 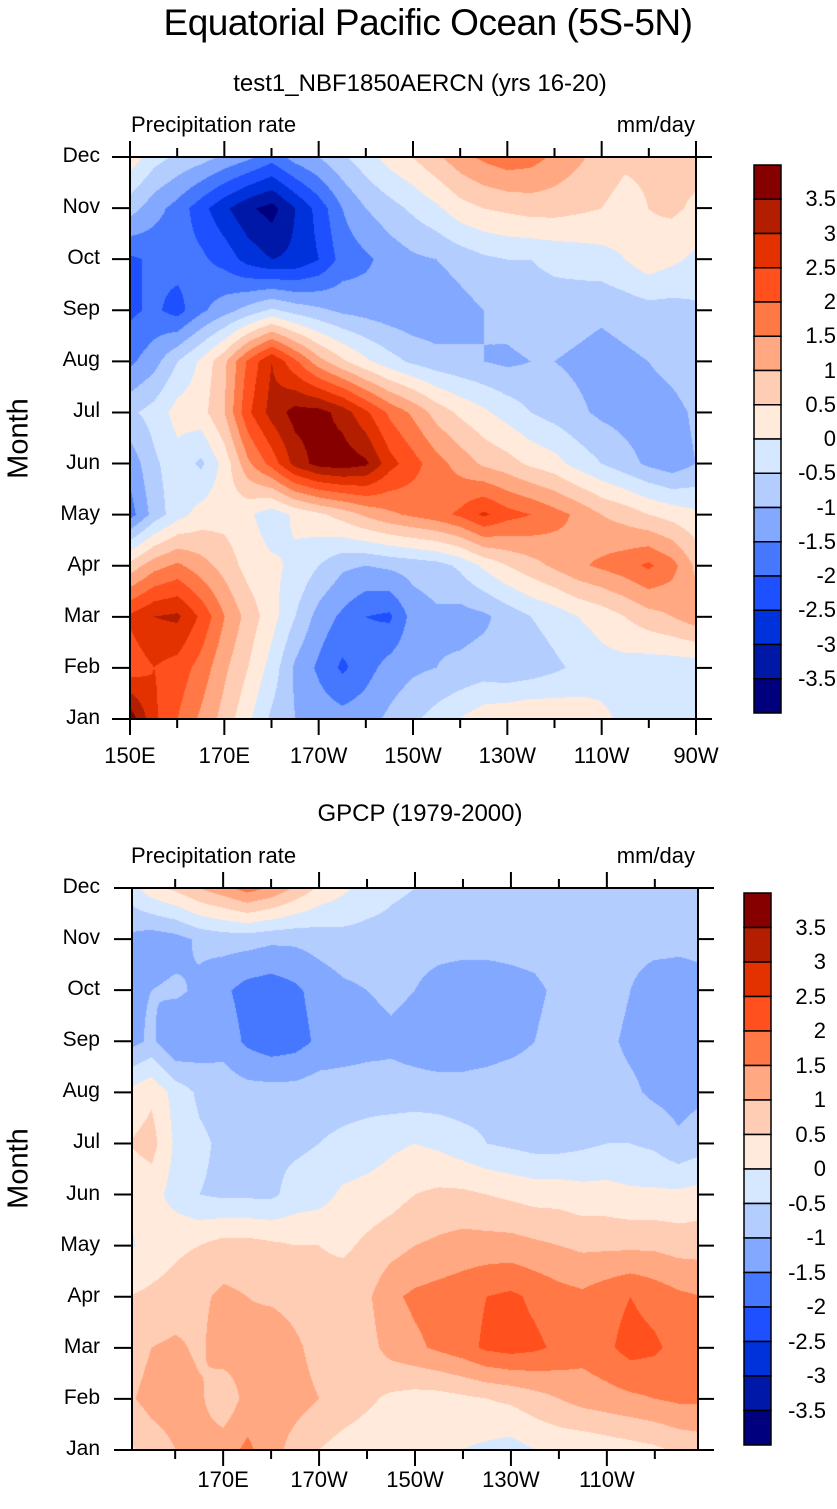 What do you see at coordinates (81, 1346) in the screenshot?
I see `y-tick-label: Mar` at bounding box center [81, 1346].